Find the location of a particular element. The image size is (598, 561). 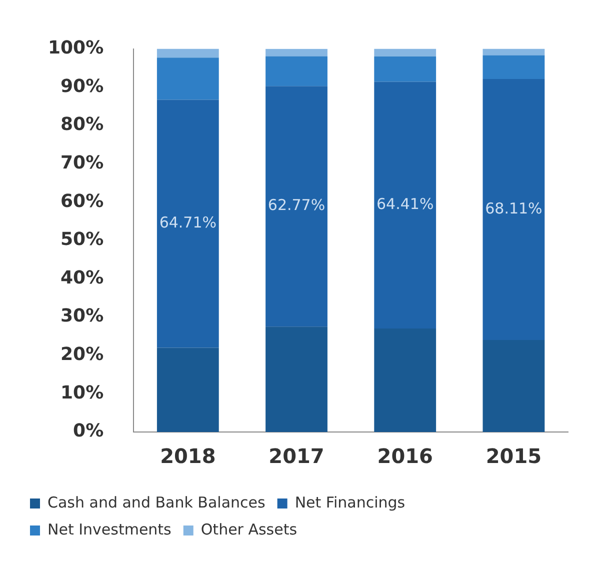

data-label: 64.71% is located at coordinates (188, 223).